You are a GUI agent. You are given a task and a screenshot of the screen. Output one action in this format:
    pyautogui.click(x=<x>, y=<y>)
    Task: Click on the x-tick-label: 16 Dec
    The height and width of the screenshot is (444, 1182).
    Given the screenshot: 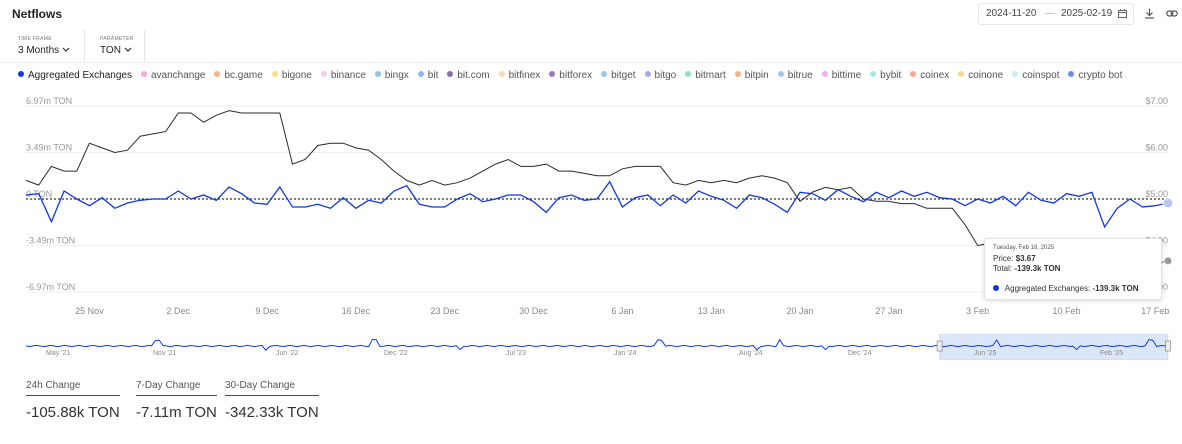 What is the action you would take?
    pyautogui.click(x=356, y=311)
    